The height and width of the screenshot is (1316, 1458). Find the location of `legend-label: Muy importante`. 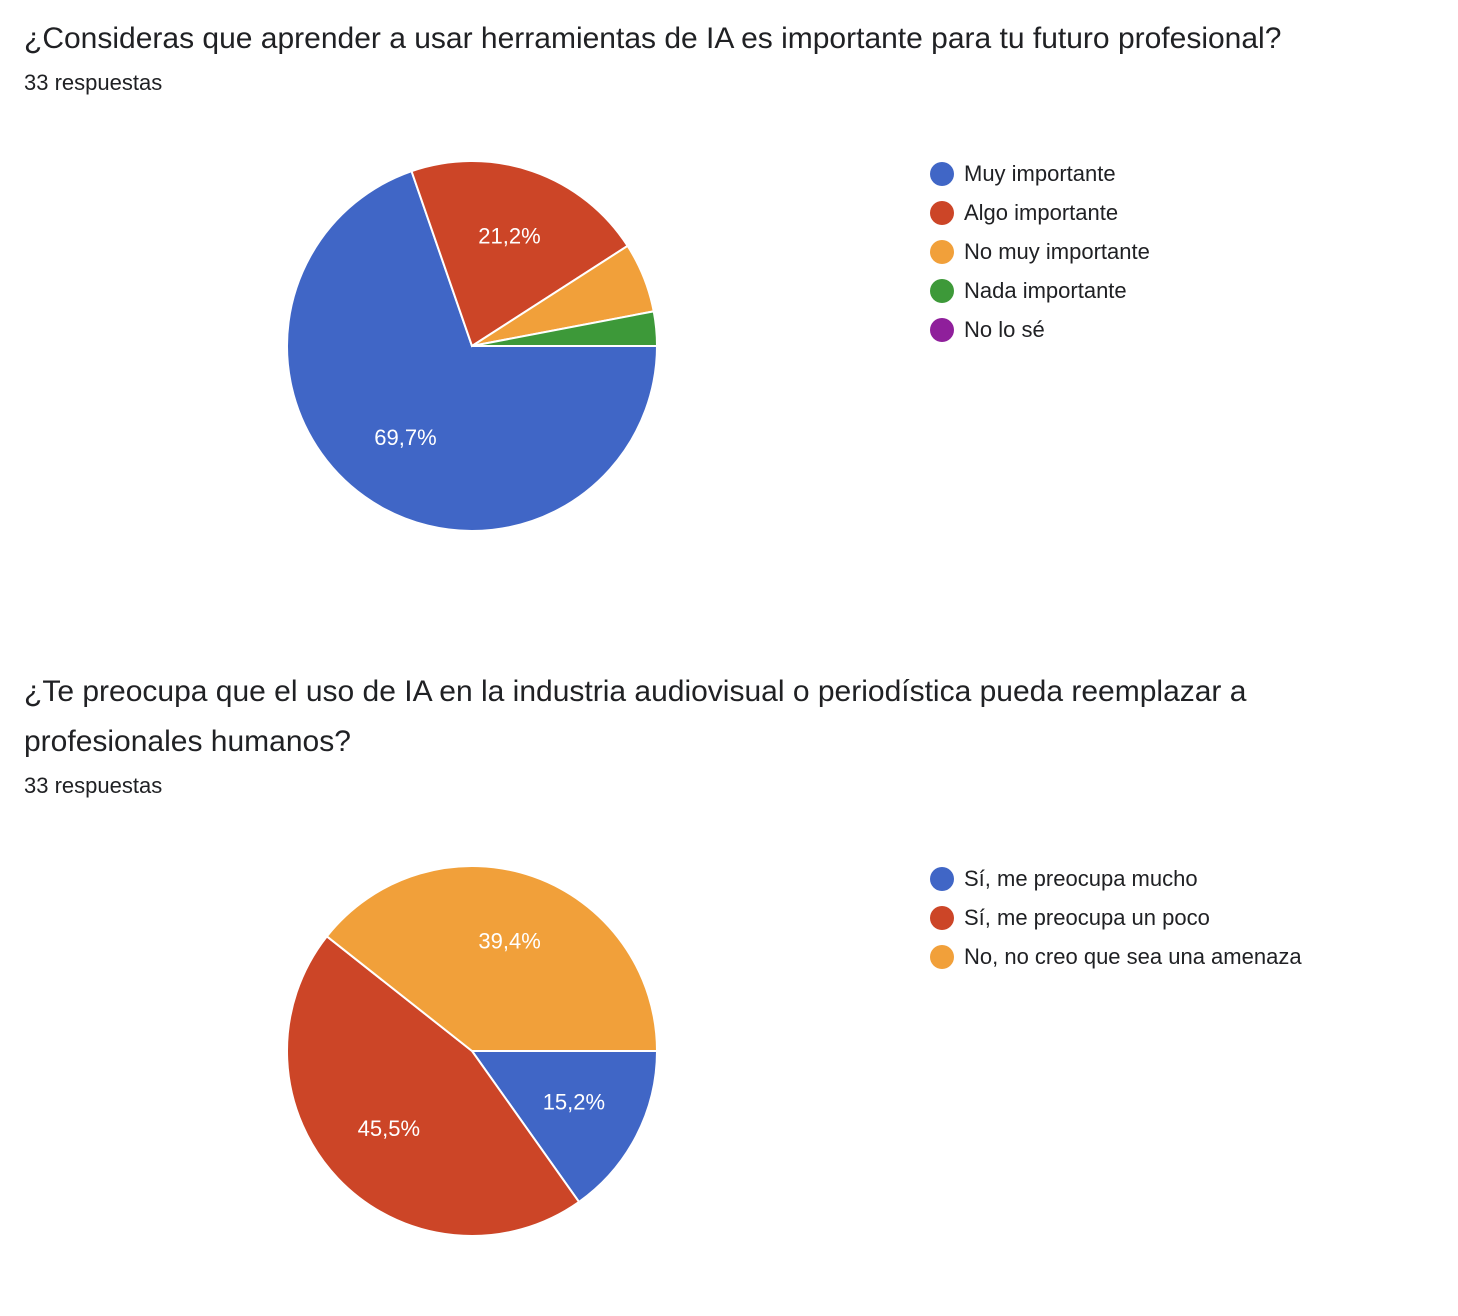

legend-label: Muy importante is located at coordinates (1040, 173).